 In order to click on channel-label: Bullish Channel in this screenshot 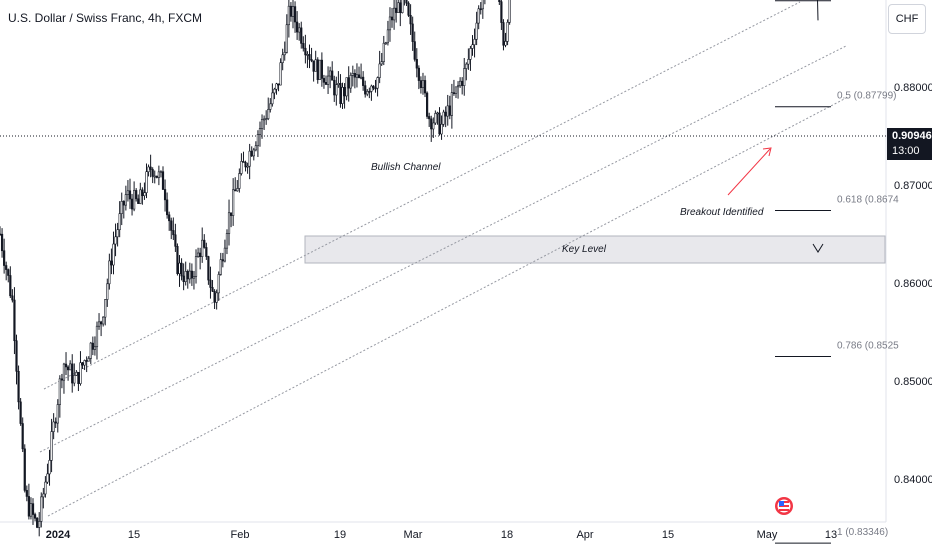, I will do `click(406, 167)`.